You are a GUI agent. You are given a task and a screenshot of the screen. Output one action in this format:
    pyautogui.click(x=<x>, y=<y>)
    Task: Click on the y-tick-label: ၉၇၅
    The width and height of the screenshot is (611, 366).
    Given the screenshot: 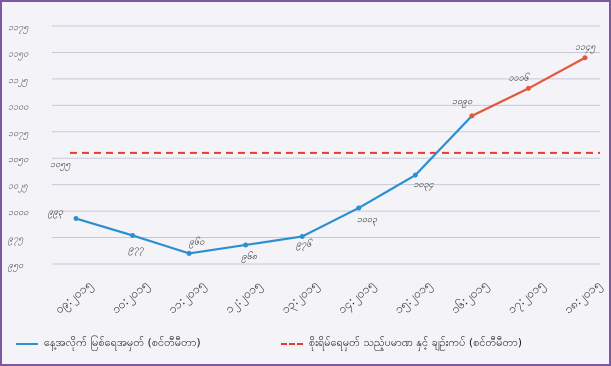 What is the action you would take?
    pyautogui.click(x=15, y=240)
    